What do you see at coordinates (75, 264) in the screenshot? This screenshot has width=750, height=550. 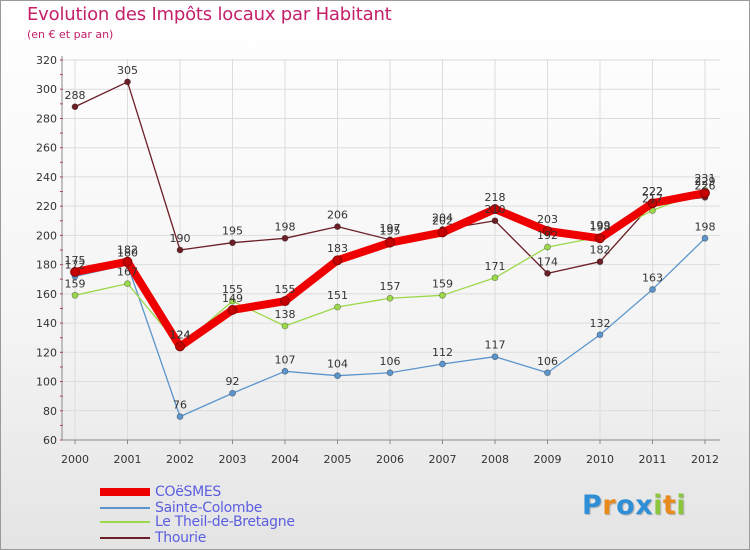 I see `data-label: 172` at bounding box center [75, 264].